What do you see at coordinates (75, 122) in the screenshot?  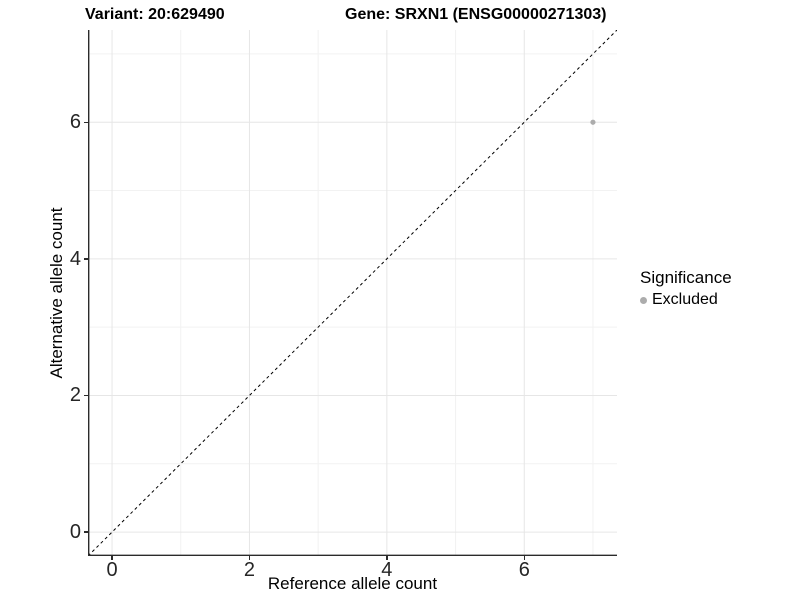 I see `y-tick-label: 6` at bounding box center [75, 122].